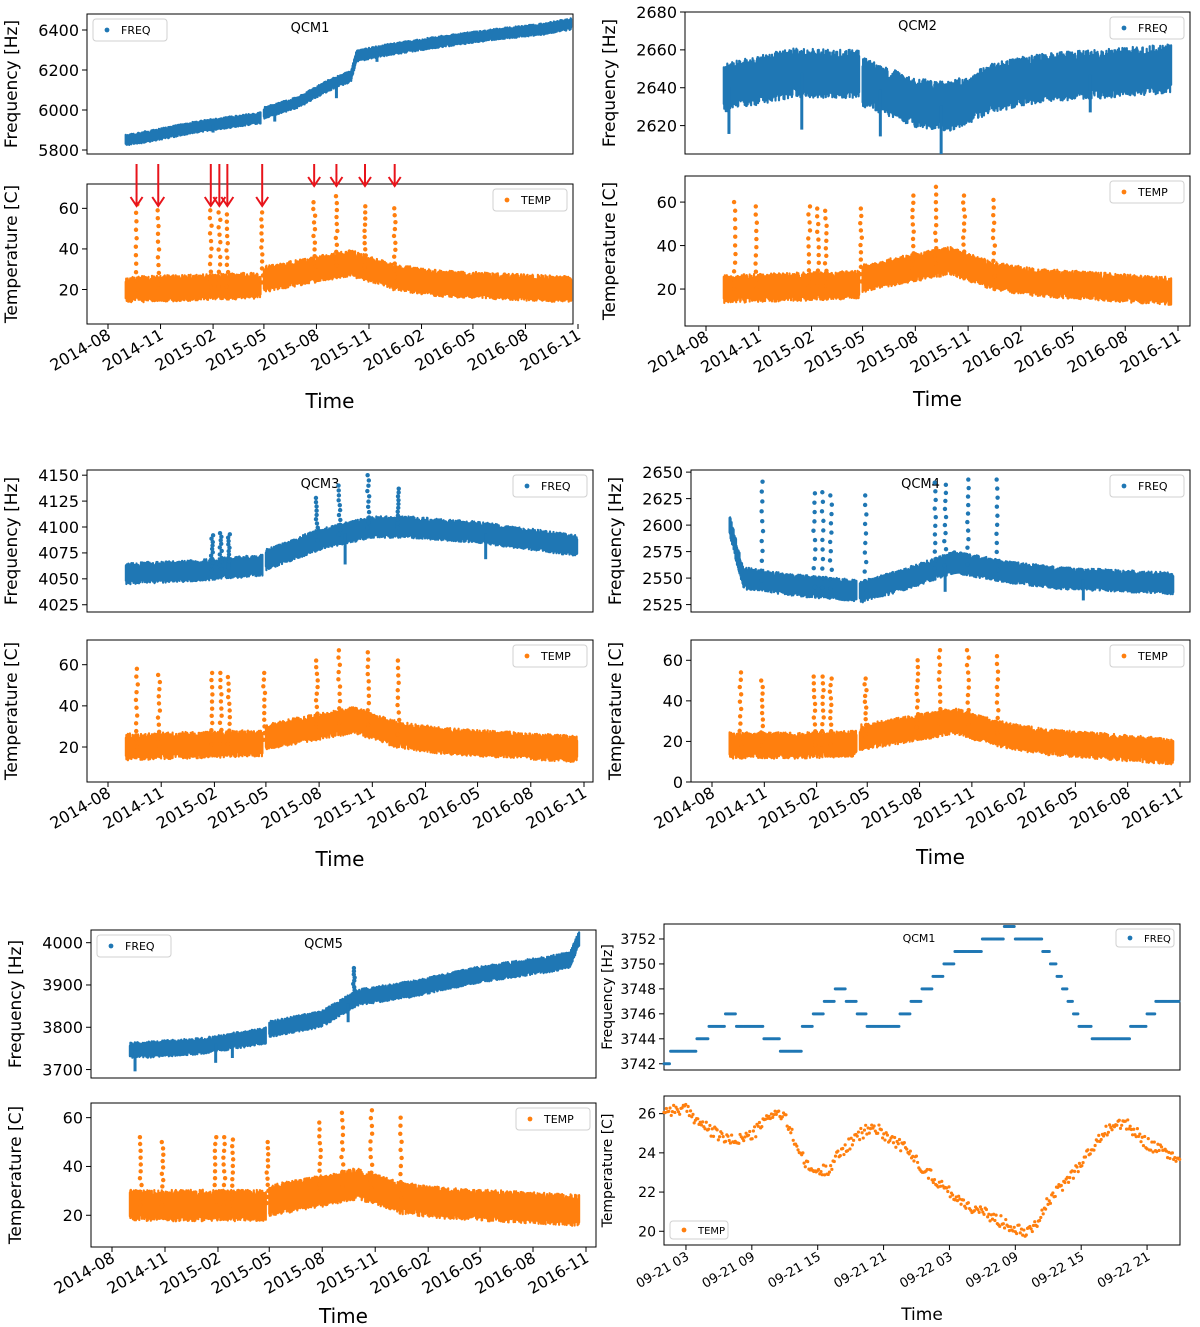  I want to click on y-axis-label: Frequency [Hz], so click(616, 541).